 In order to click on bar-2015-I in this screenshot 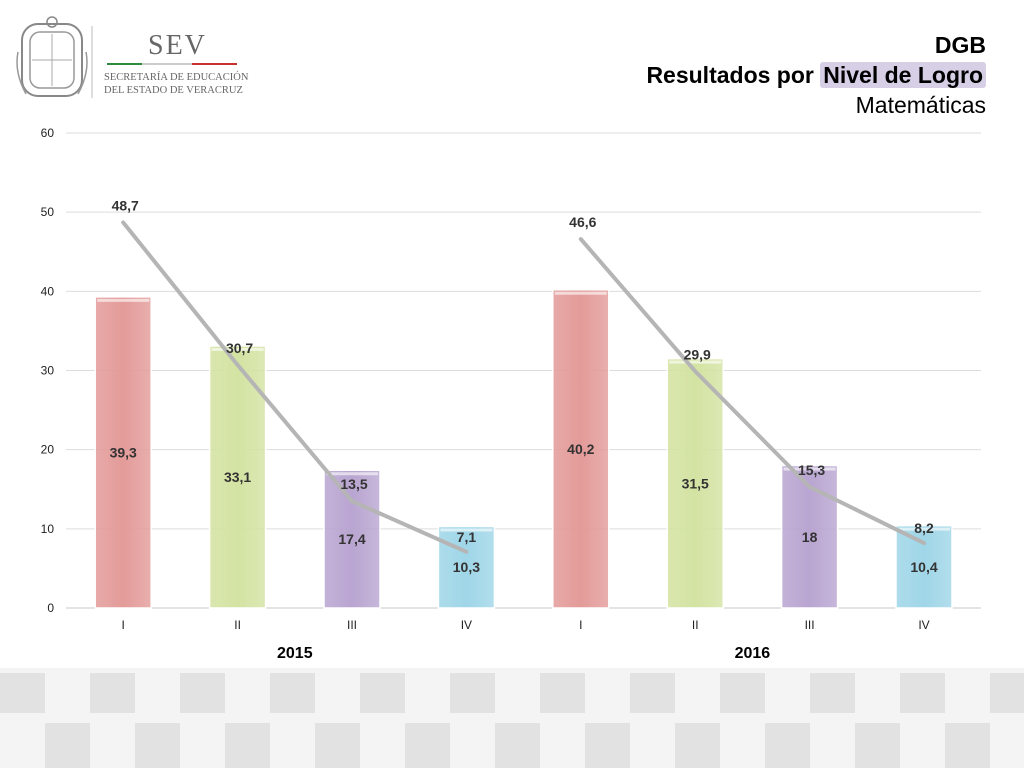, I will do `click(123, 452)`.